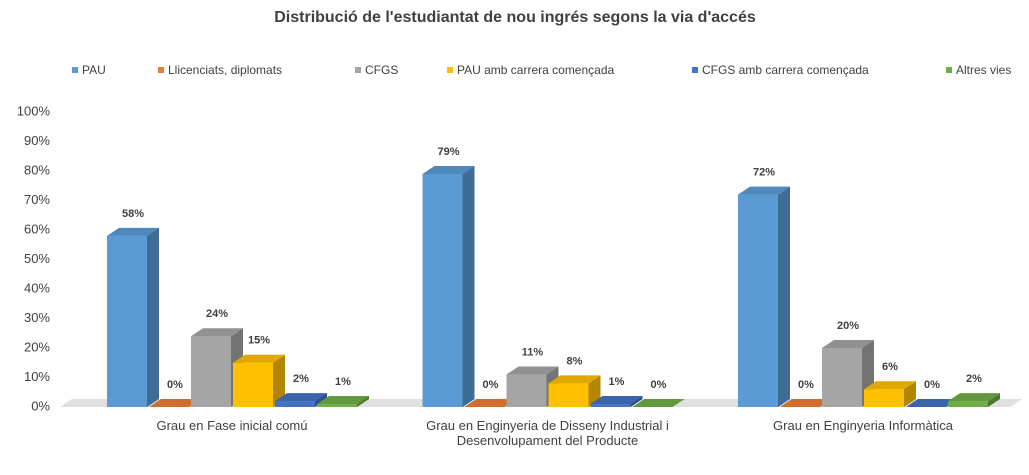  I want to click on data-label: 58%, so click(133, 214).